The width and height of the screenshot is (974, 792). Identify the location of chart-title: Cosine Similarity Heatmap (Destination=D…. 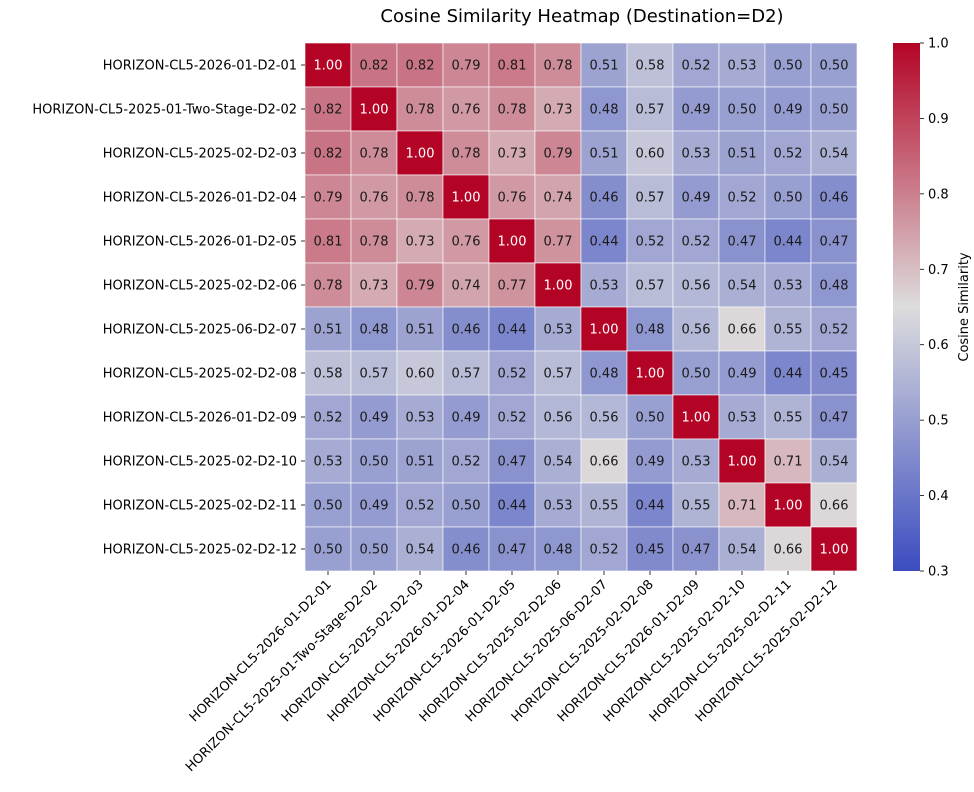
(581, 16).